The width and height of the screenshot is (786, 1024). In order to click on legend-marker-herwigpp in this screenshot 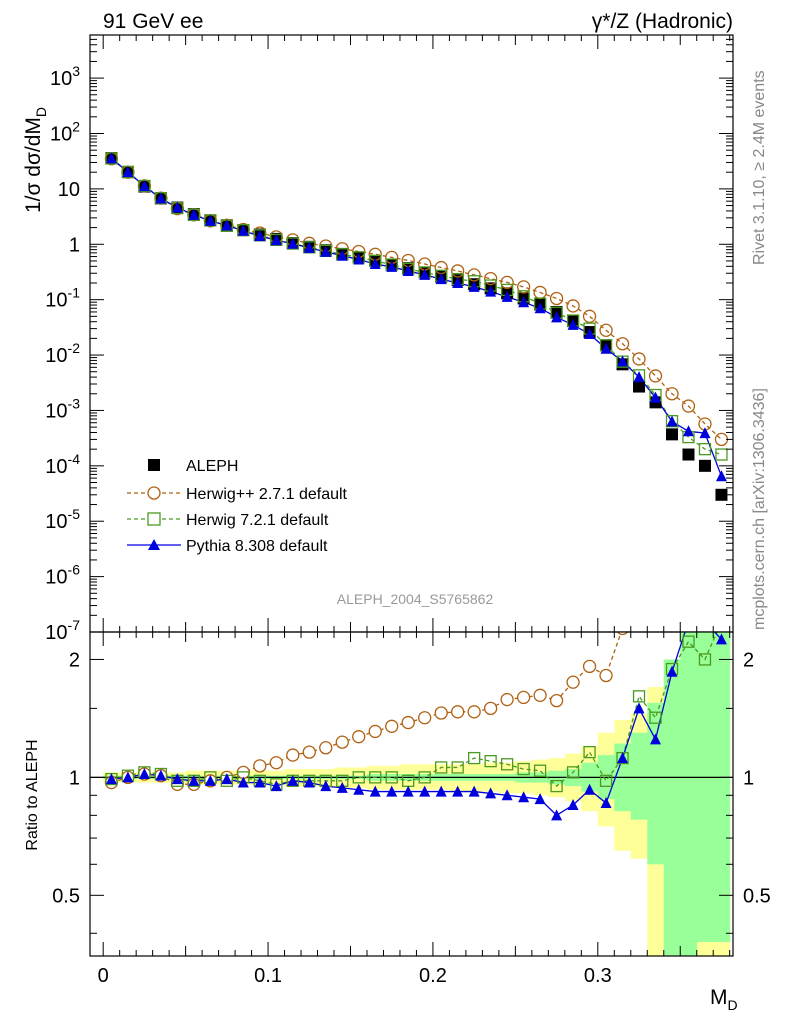, I will do `click(154, 493)`.